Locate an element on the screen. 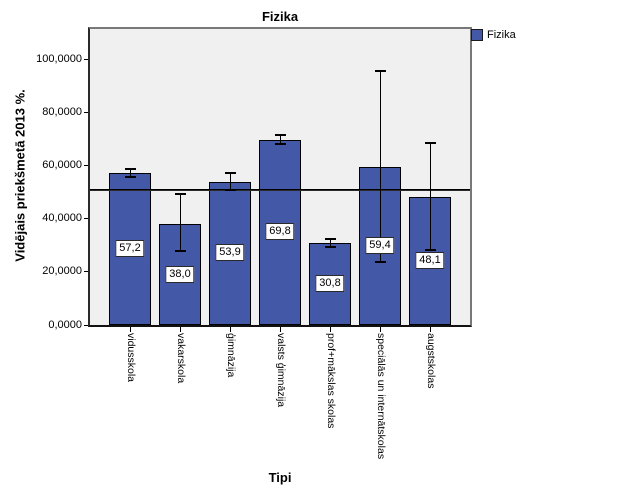 Image resolution: width=625 pixels, height=500 pixels. bar-value-label: 59,4 is located at coordinates (380, 246).